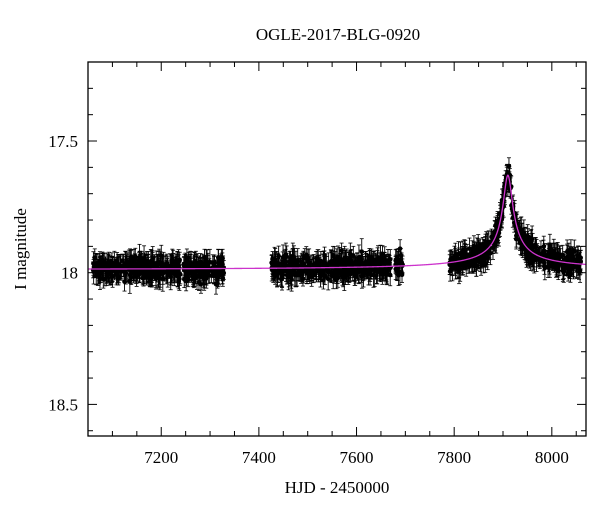 Image resolution: width=600 pixels, height=512 pixels. What do you see at coordinates (337, 487) in the screenshot?
I see `x-axis-label: HJD - 2450000` at bounding box center [337, 487].